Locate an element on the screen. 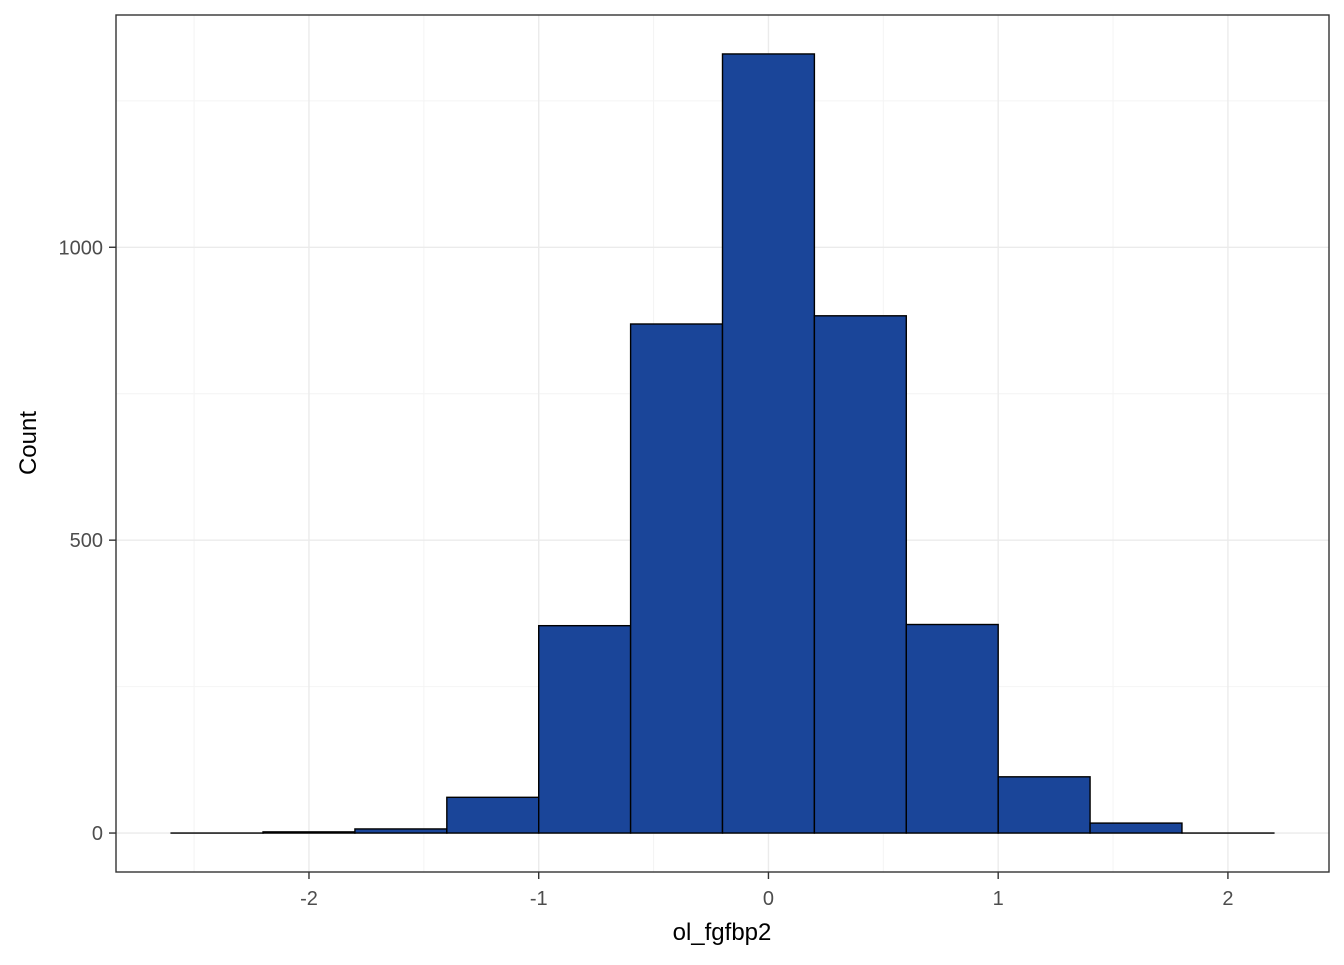 This screenshot has height=965, width=1344. x-axis-title: ol_fgfbp2 is located at coordinates (722, 932).